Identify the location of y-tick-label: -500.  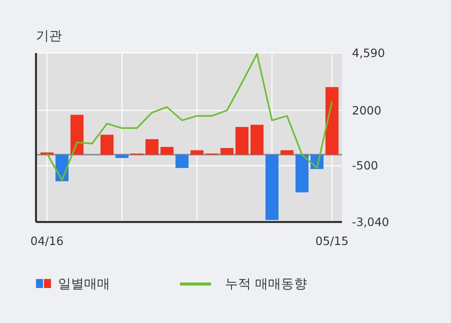
(365, 165).